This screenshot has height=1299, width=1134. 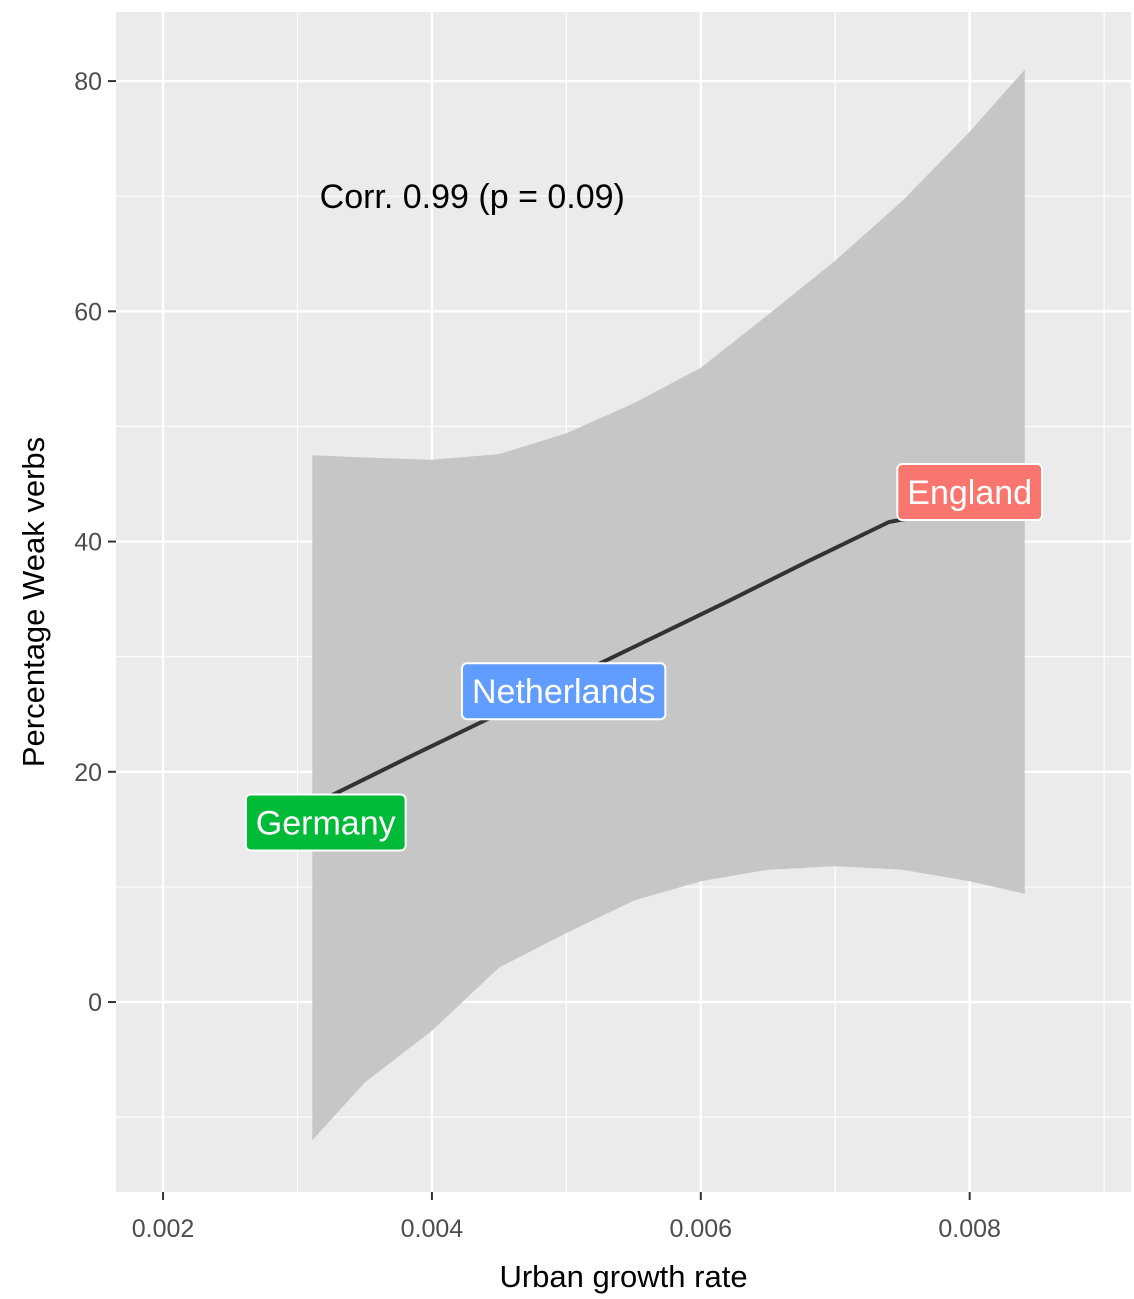 I want to click on x-axis-ticks: 0.002 0.004 0.006 0.008, so click(x=566, y=1217).